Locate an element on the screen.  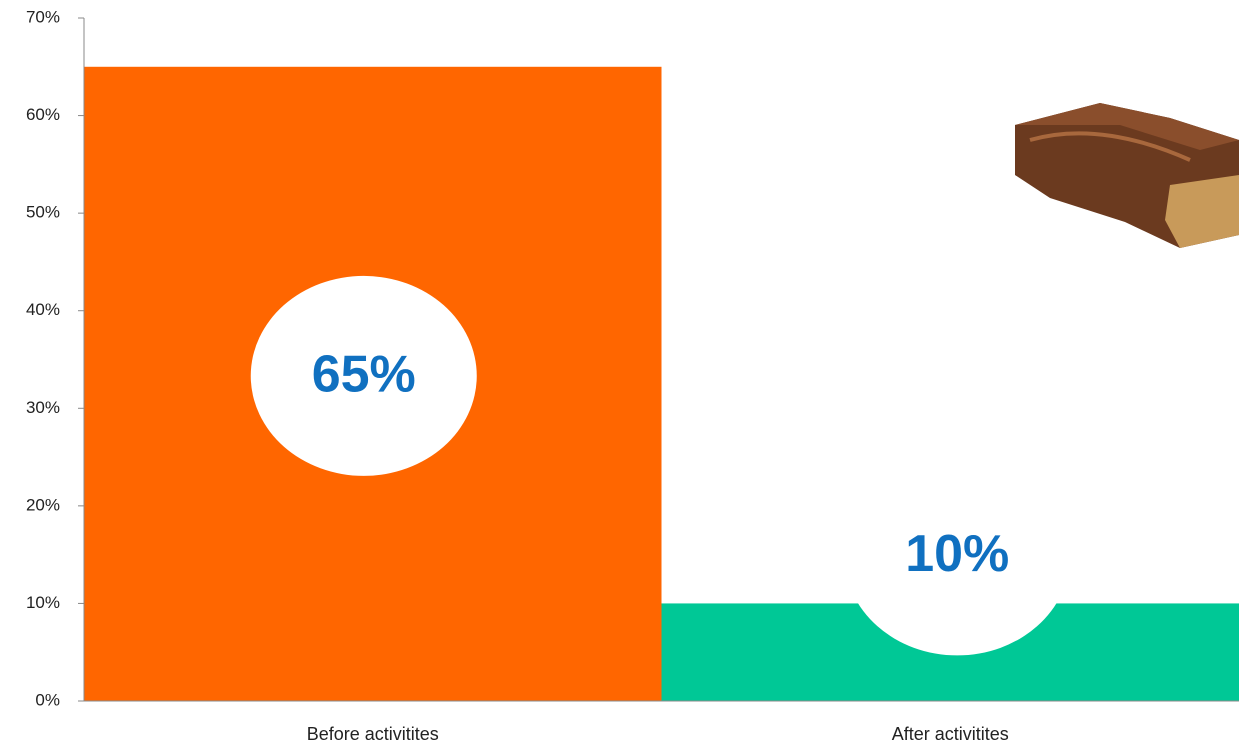
x-tick-label: Before activitites is located at coordinates (373, 734).